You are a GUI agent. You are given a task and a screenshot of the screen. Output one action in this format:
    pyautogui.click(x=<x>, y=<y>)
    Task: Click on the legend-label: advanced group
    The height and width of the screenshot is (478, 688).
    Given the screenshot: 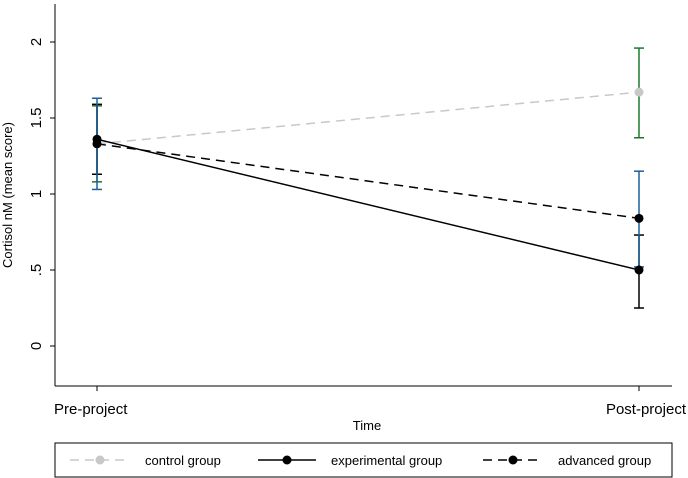 What is the action you would take?
    pyautogui.click(x=604, y=460)
    